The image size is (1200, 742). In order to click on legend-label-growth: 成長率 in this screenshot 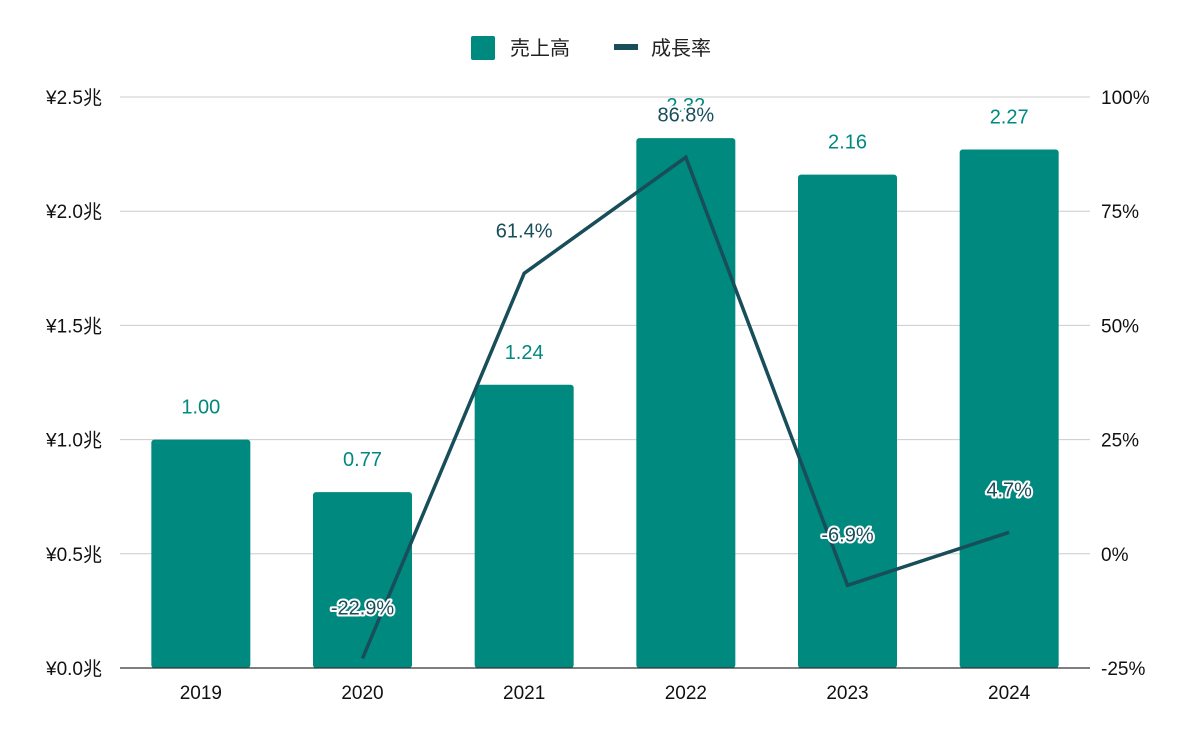, I will do `click(681, 48)`.